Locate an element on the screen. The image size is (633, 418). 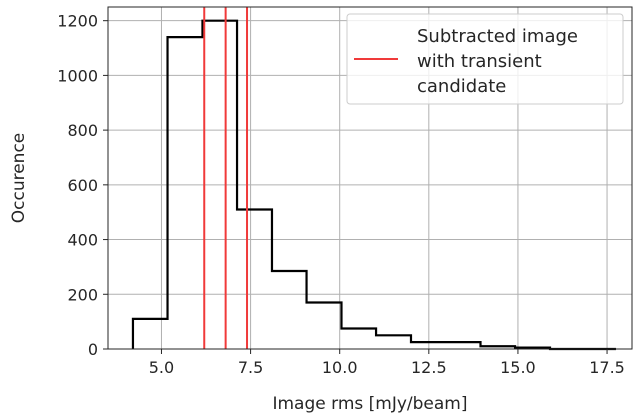
legend-label-line-3: candidate is located at coordinates (461, 86).